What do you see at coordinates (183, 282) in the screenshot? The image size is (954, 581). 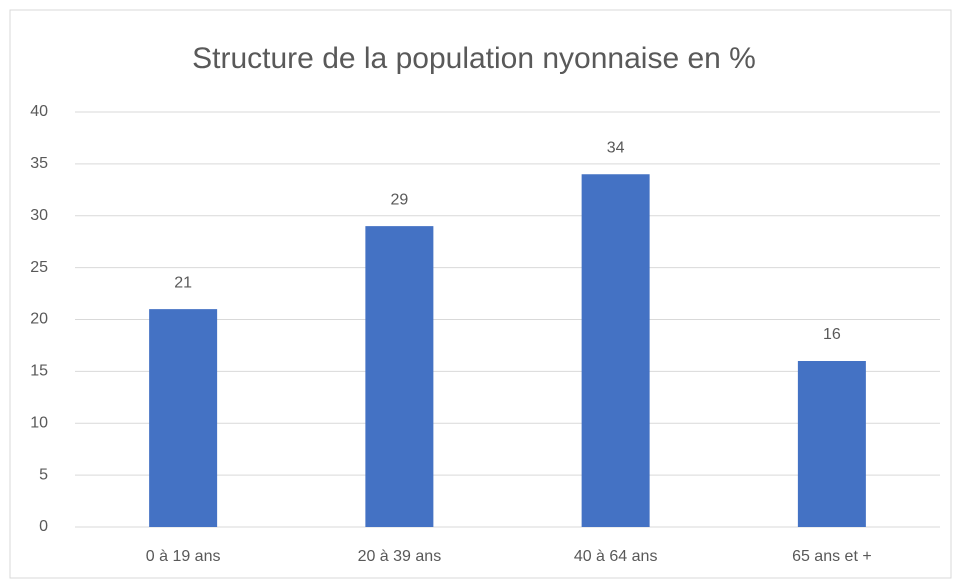 I see `data-label: 21` at bounding box center [183, 282].